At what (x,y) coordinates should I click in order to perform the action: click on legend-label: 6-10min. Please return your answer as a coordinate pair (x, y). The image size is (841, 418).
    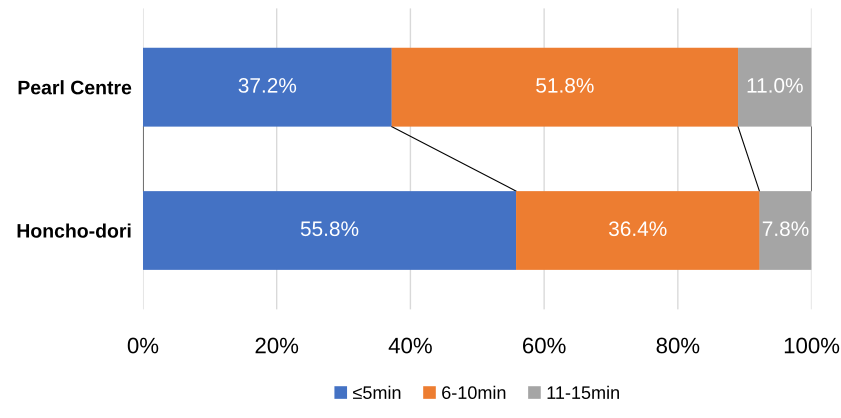
    Looking at the image, I should click on (474, 393).